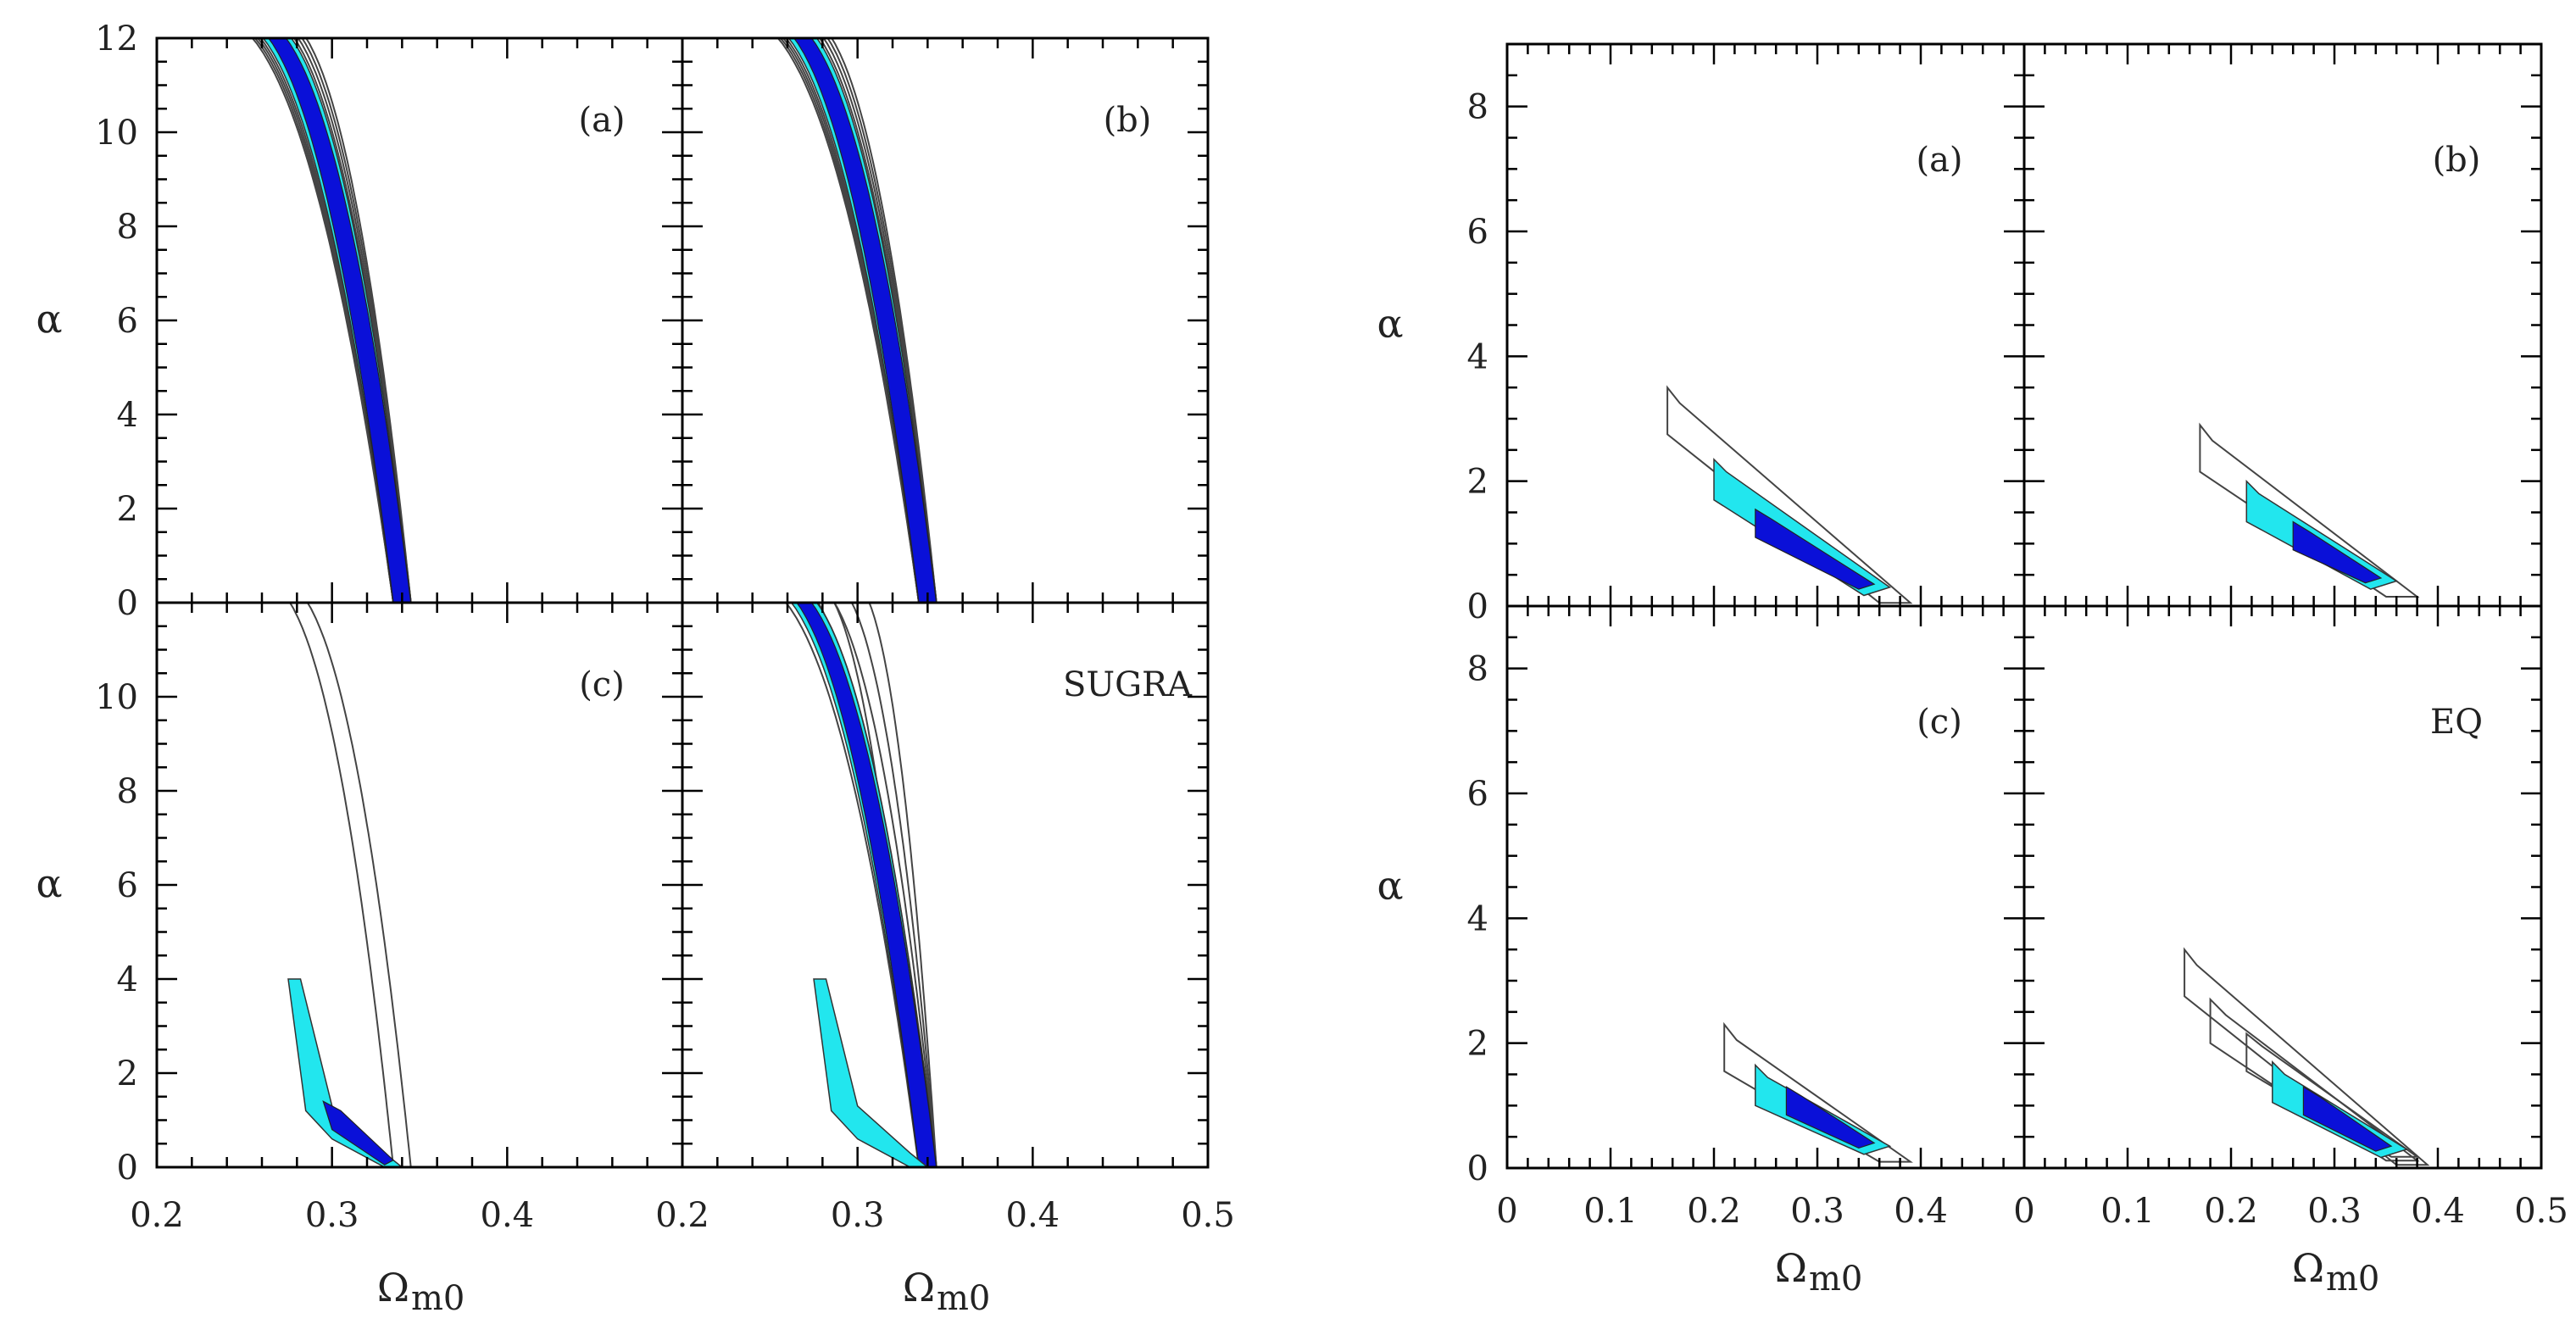  What do you see at coordinates (945, 320) in the screenshot?
I see `left-panel-1: (b)` at bounding box center [945, 320].